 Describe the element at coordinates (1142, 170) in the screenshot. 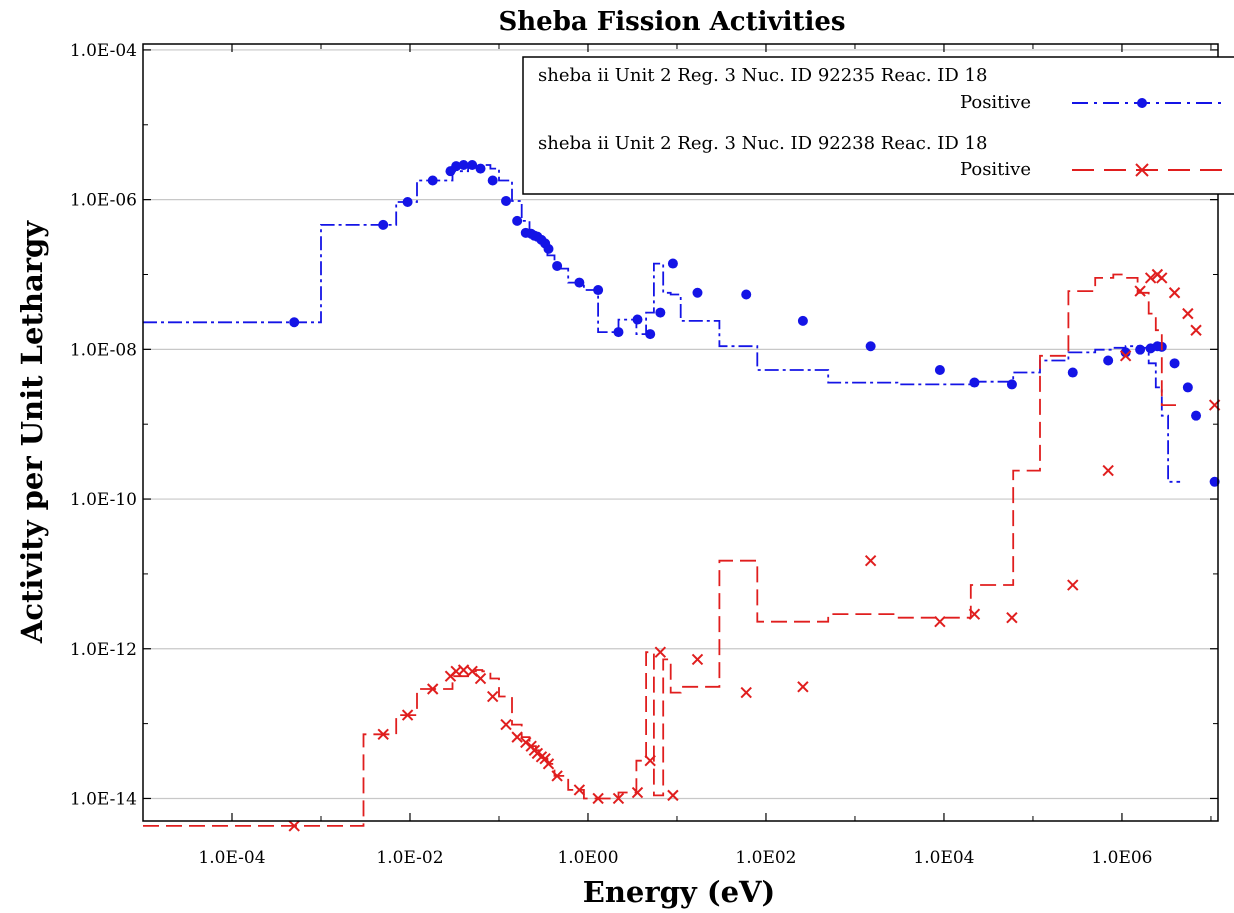

I see `legend-swatch-2-marker` at that location.